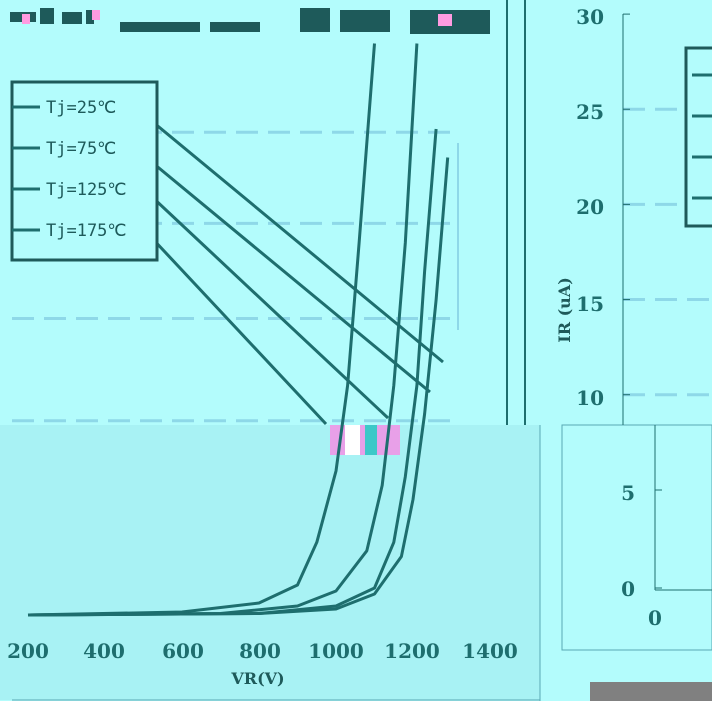 This screenshot has width=712, height=701. I want to click on x-tick-label: 1400, so click(490, 651).